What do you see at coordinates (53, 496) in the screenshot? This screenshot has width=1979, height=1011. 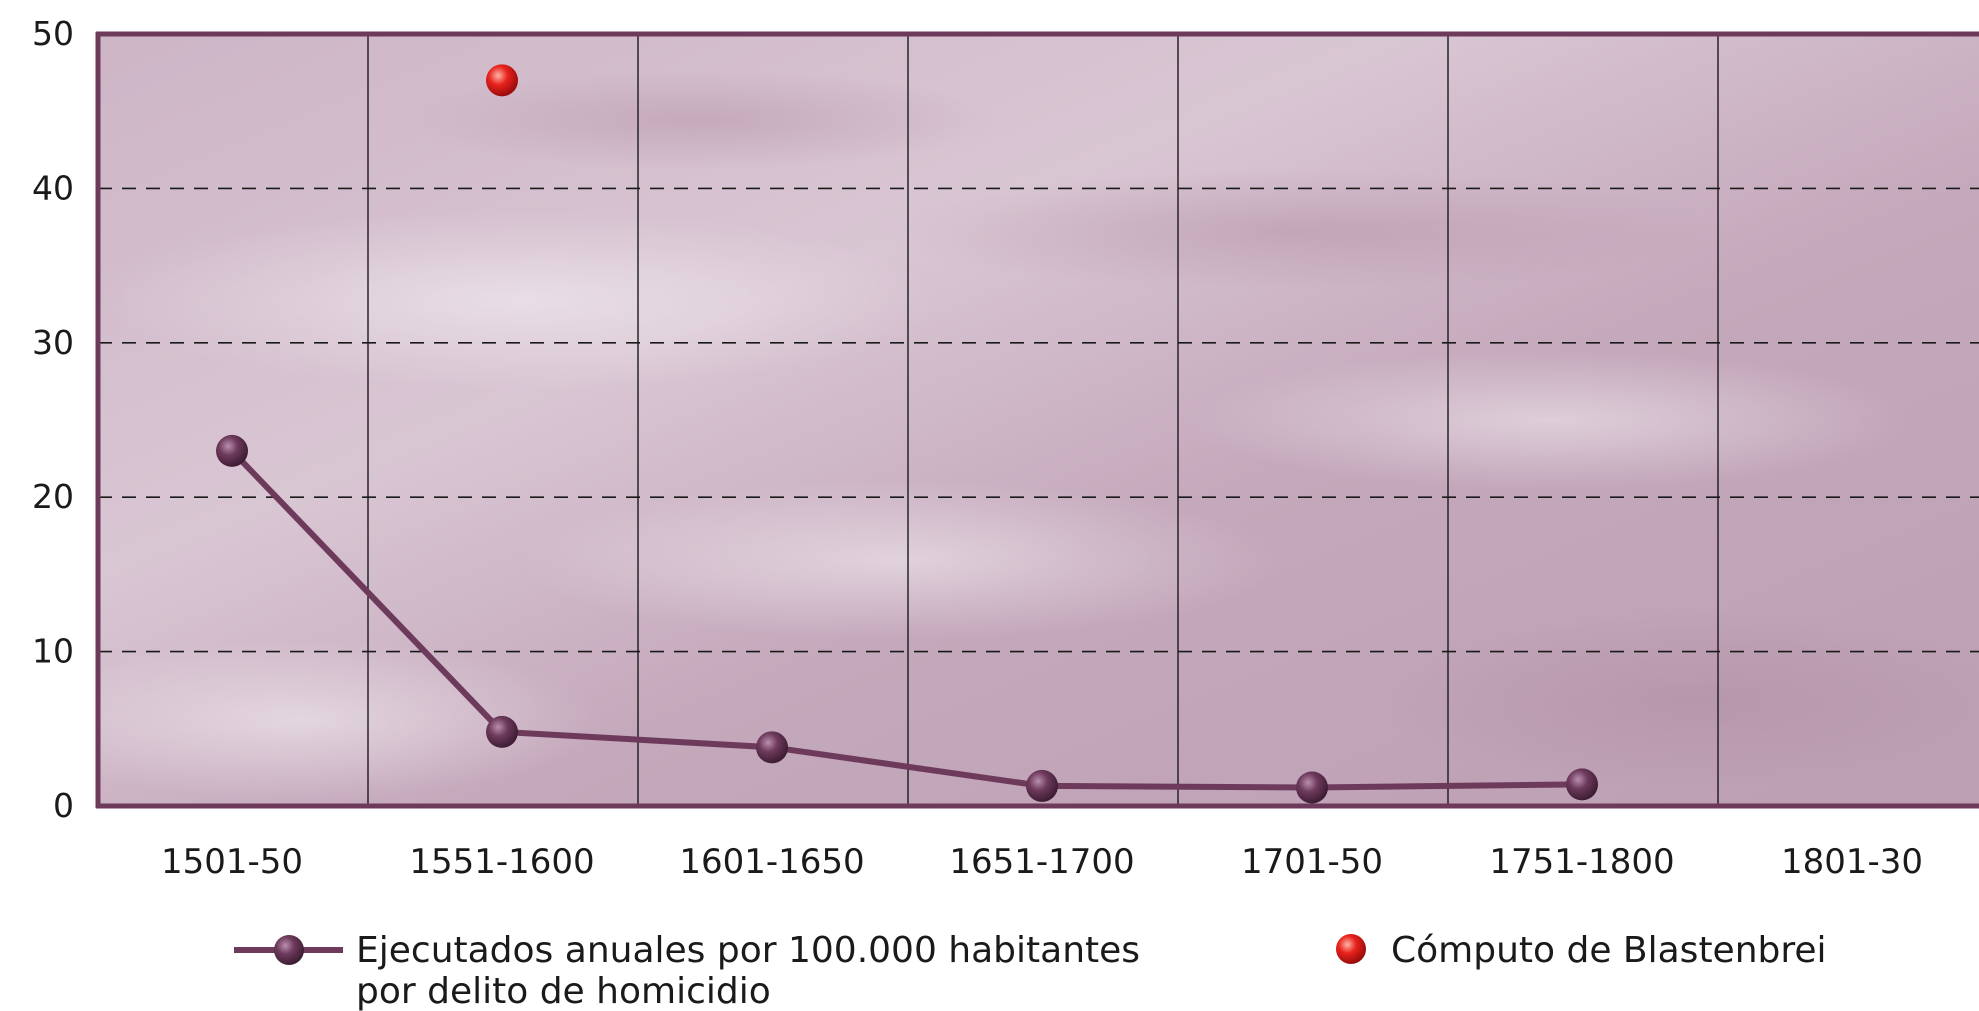 I see `y-tick-label: 20` at bounding box center [53, 496].